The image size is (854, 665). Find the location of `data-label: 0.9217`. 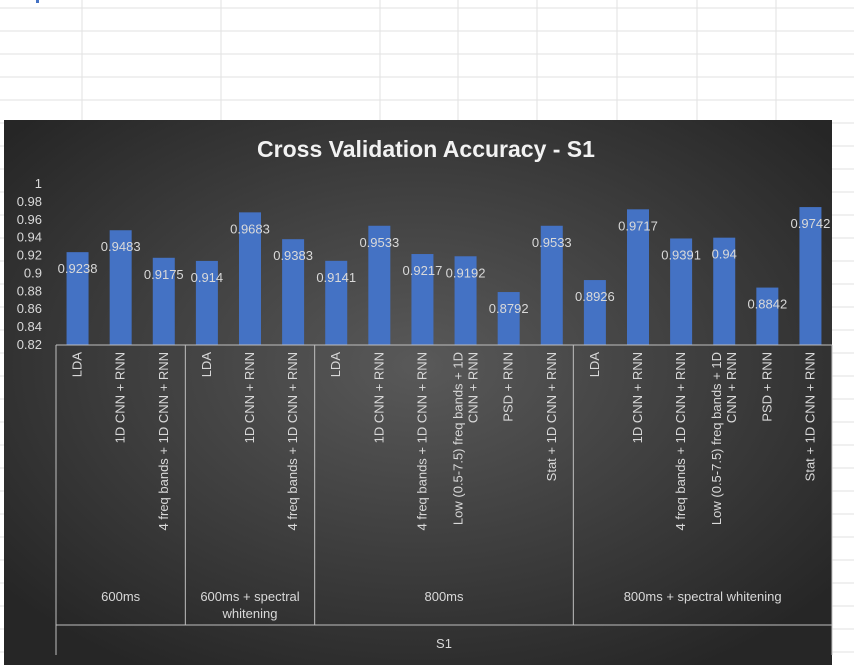

data-label: 0.9217 is located at coordinates (423, 270).